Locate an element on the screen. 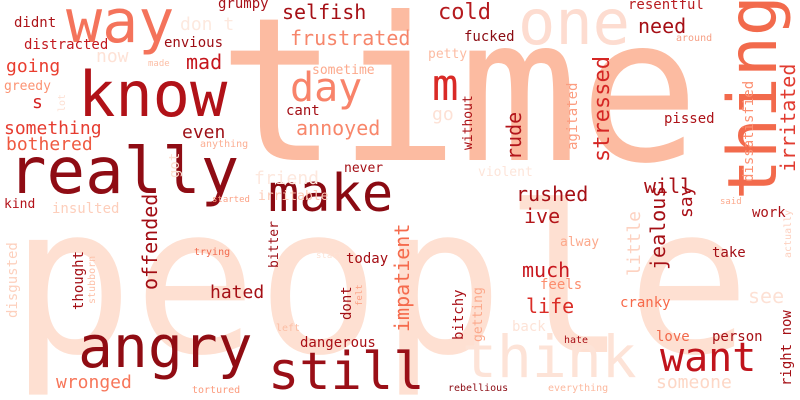 This screenshot has height=400, width=800. cloud-word: left is located at coordinates (288, 328).